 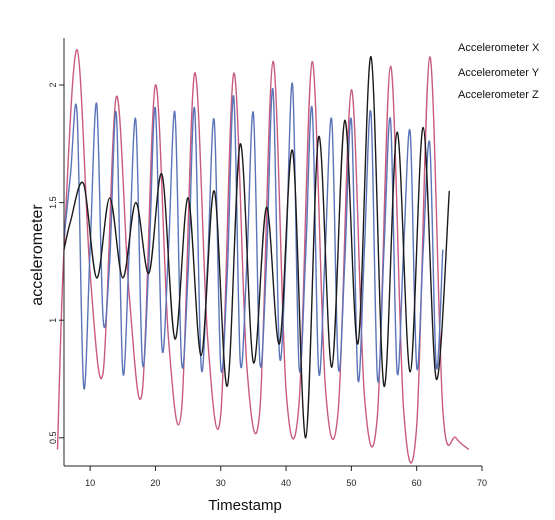 What do you see at coordinates (286, 477) in the screenshot?
I see `x-axis-ticks: 10 20 30 40 50 60 70` at bounding box center [286, 477].